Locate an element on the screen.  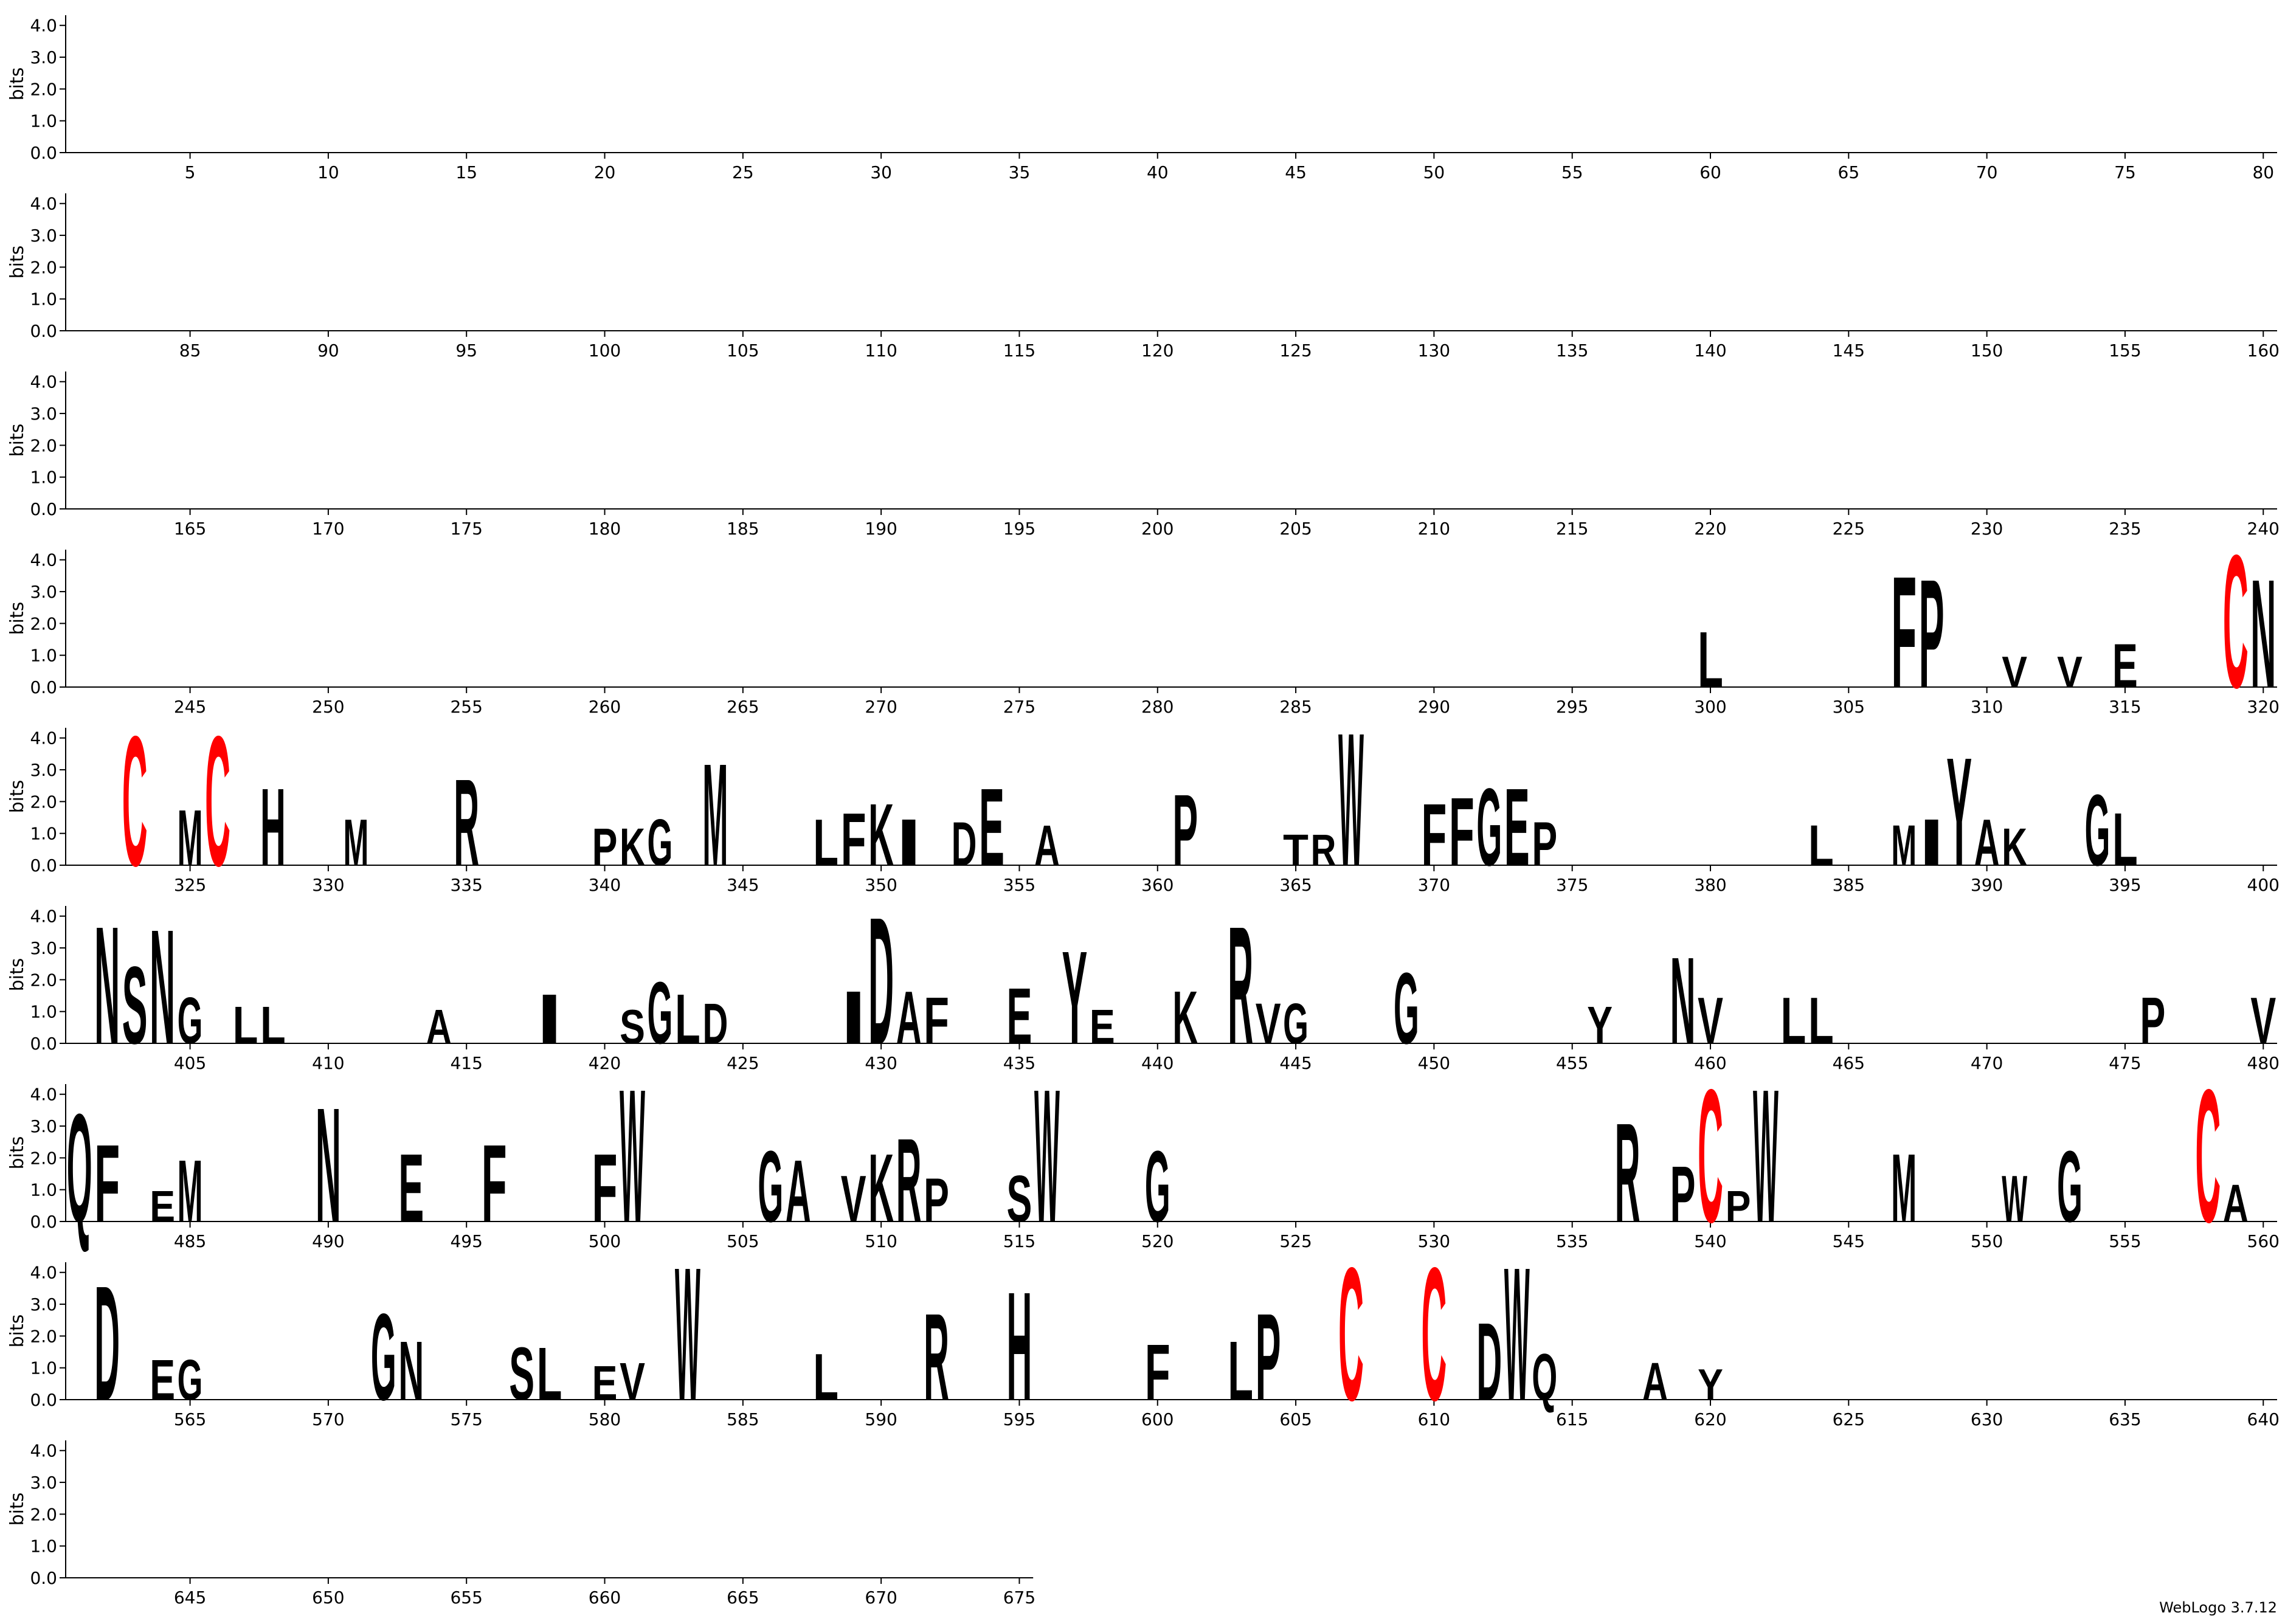
x-tick-label: 360 is located at coordinates (1157, 885).